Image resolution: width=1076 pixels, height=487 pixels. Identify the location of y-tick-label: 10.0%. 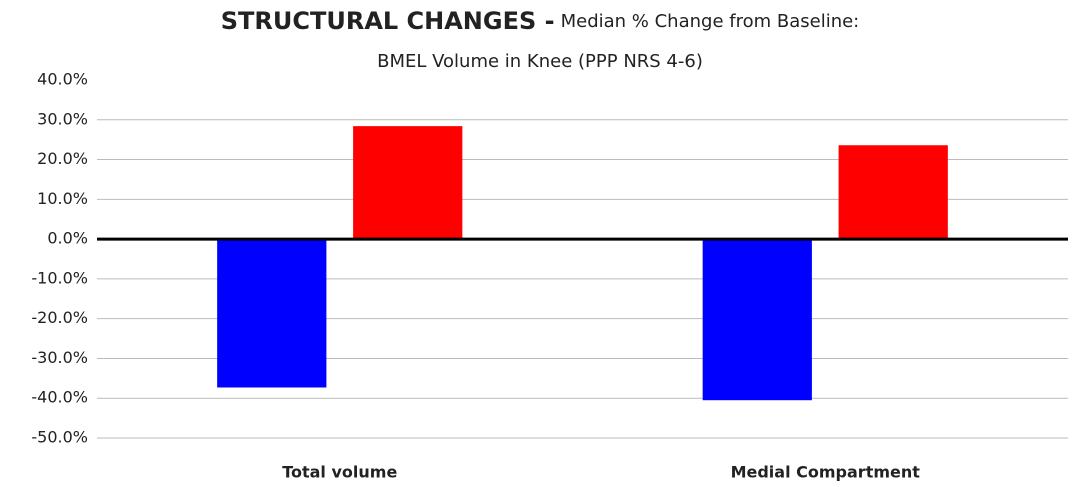
(62, 198).